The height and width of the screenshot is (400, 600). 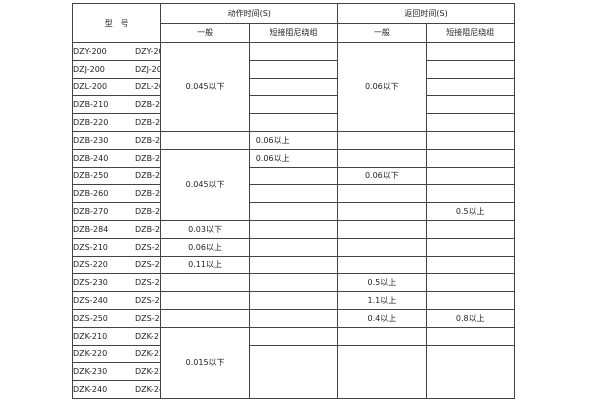 I want to click on model-name: DZB-270X, so click(x=148, y=212).